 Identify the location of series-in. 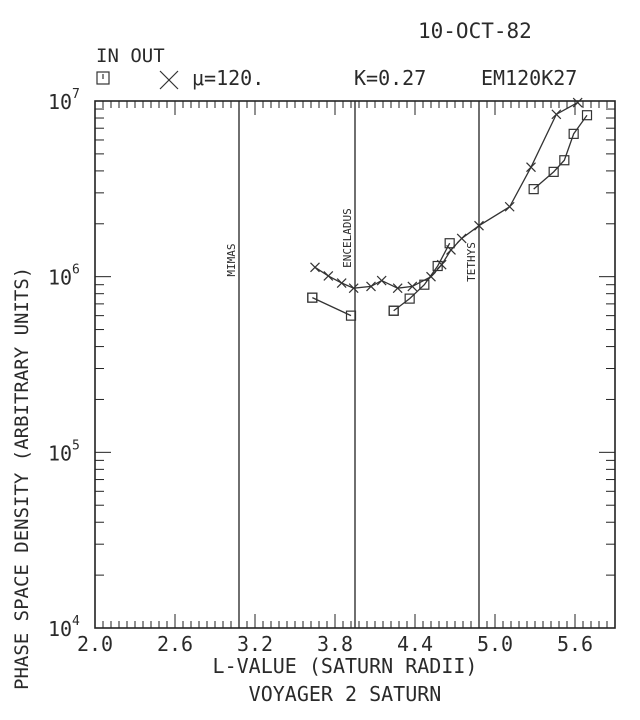
(450, 215).